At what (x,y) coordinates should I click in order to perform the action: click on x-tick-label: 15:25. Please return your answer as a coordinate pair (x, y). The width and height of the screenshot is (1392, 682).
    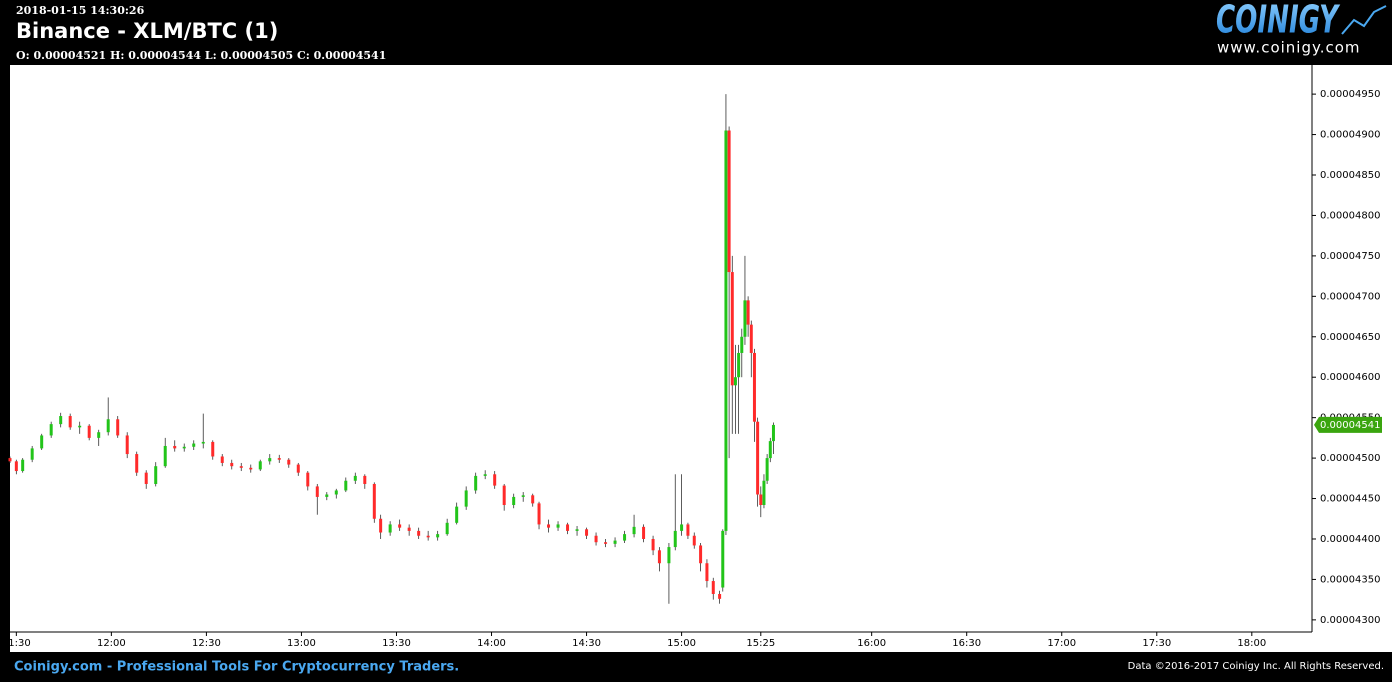
    Looking at the image, I should click on (760, 643).